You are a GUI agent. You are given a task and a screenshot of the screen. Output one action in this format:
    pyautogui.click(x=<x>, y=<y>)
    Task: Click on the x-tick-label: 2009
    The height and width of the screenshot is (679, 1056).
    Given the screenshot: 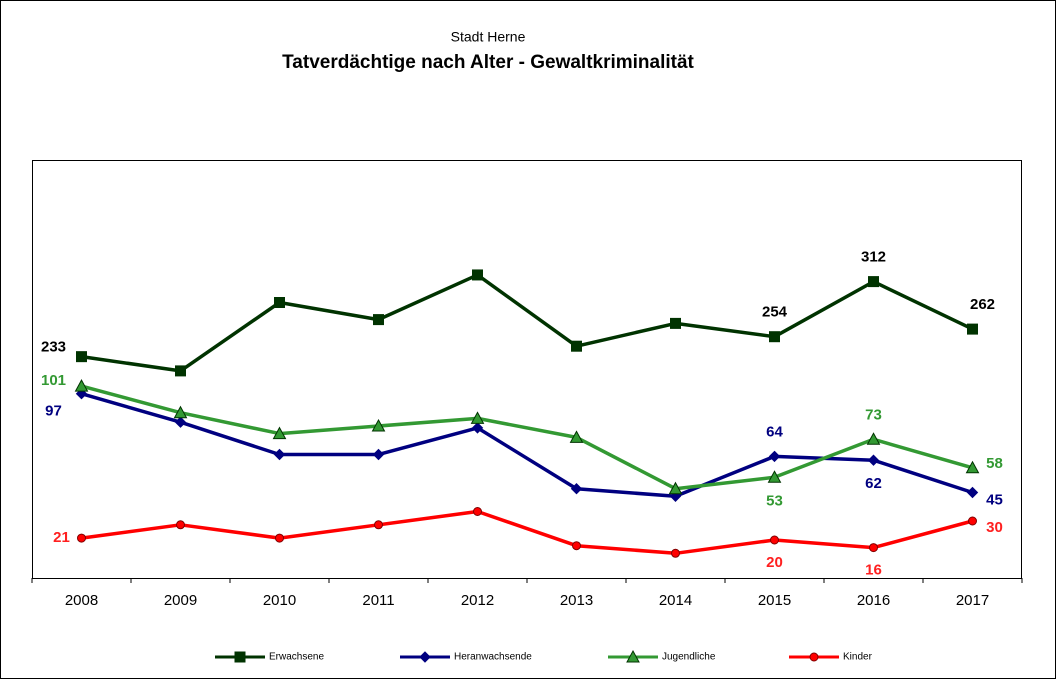 What is the action you would take?
    pyautogui.click(x=180, y=600)
    